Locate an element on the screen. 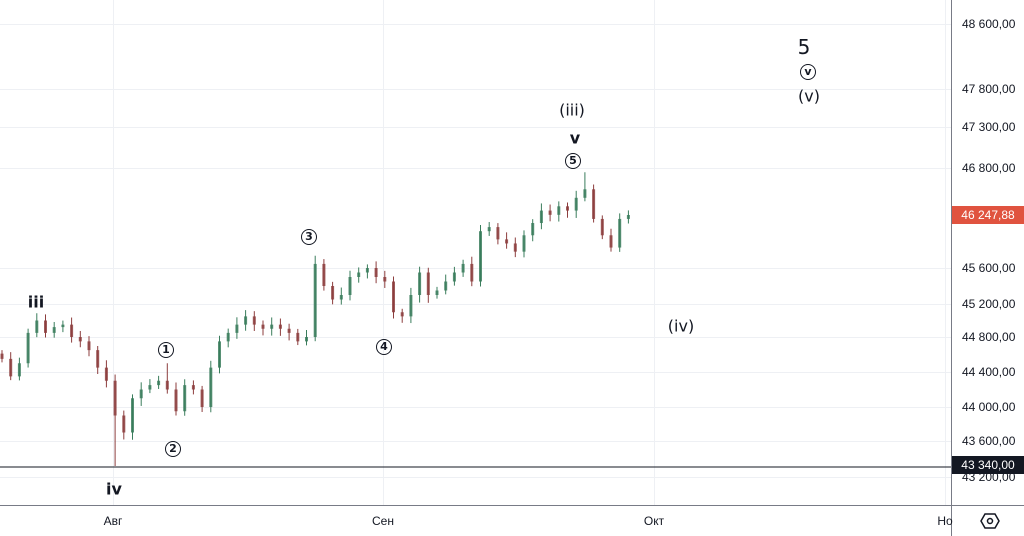  wave-label: (v) is located at coordinates (809, 96).